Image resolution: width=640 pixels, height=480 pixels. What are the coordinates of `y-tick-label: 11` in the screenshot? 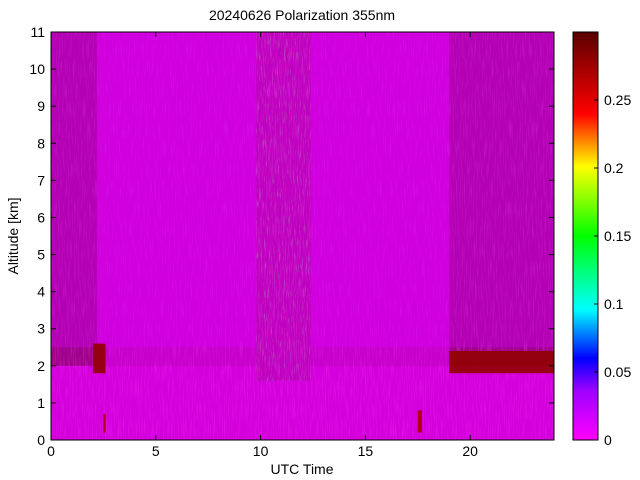 It's located at (37, 32).